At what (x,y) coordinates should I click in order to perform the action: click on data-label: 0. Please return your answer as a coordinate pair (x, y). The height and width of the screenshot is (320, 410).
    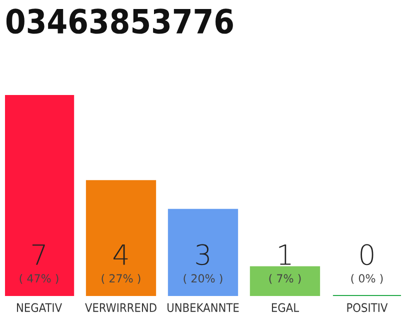
    Looking at the image, I should click on (367, 255).